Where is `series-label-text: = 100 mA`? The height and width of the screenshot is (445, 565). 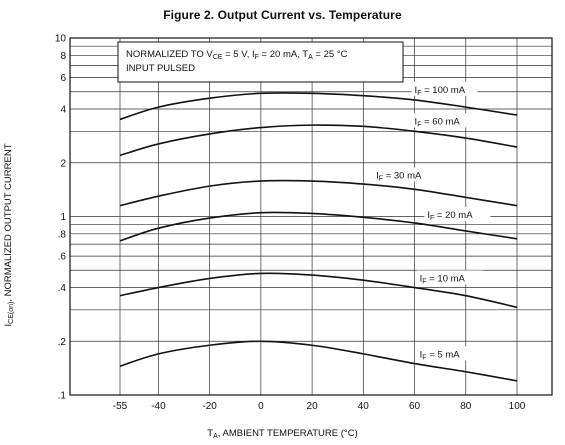
series-label-text: = 100 mA is located at coordinates (443, 90).